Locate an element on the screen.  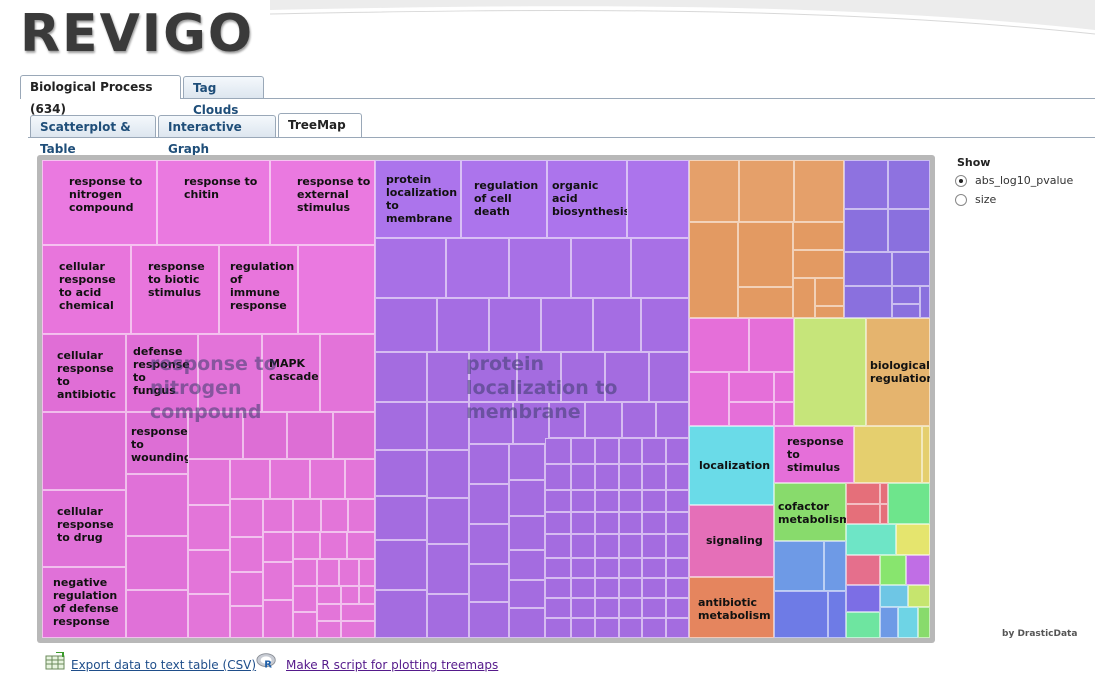
treemap-cell: cellular response to drug is located at coordinates (84, 528).